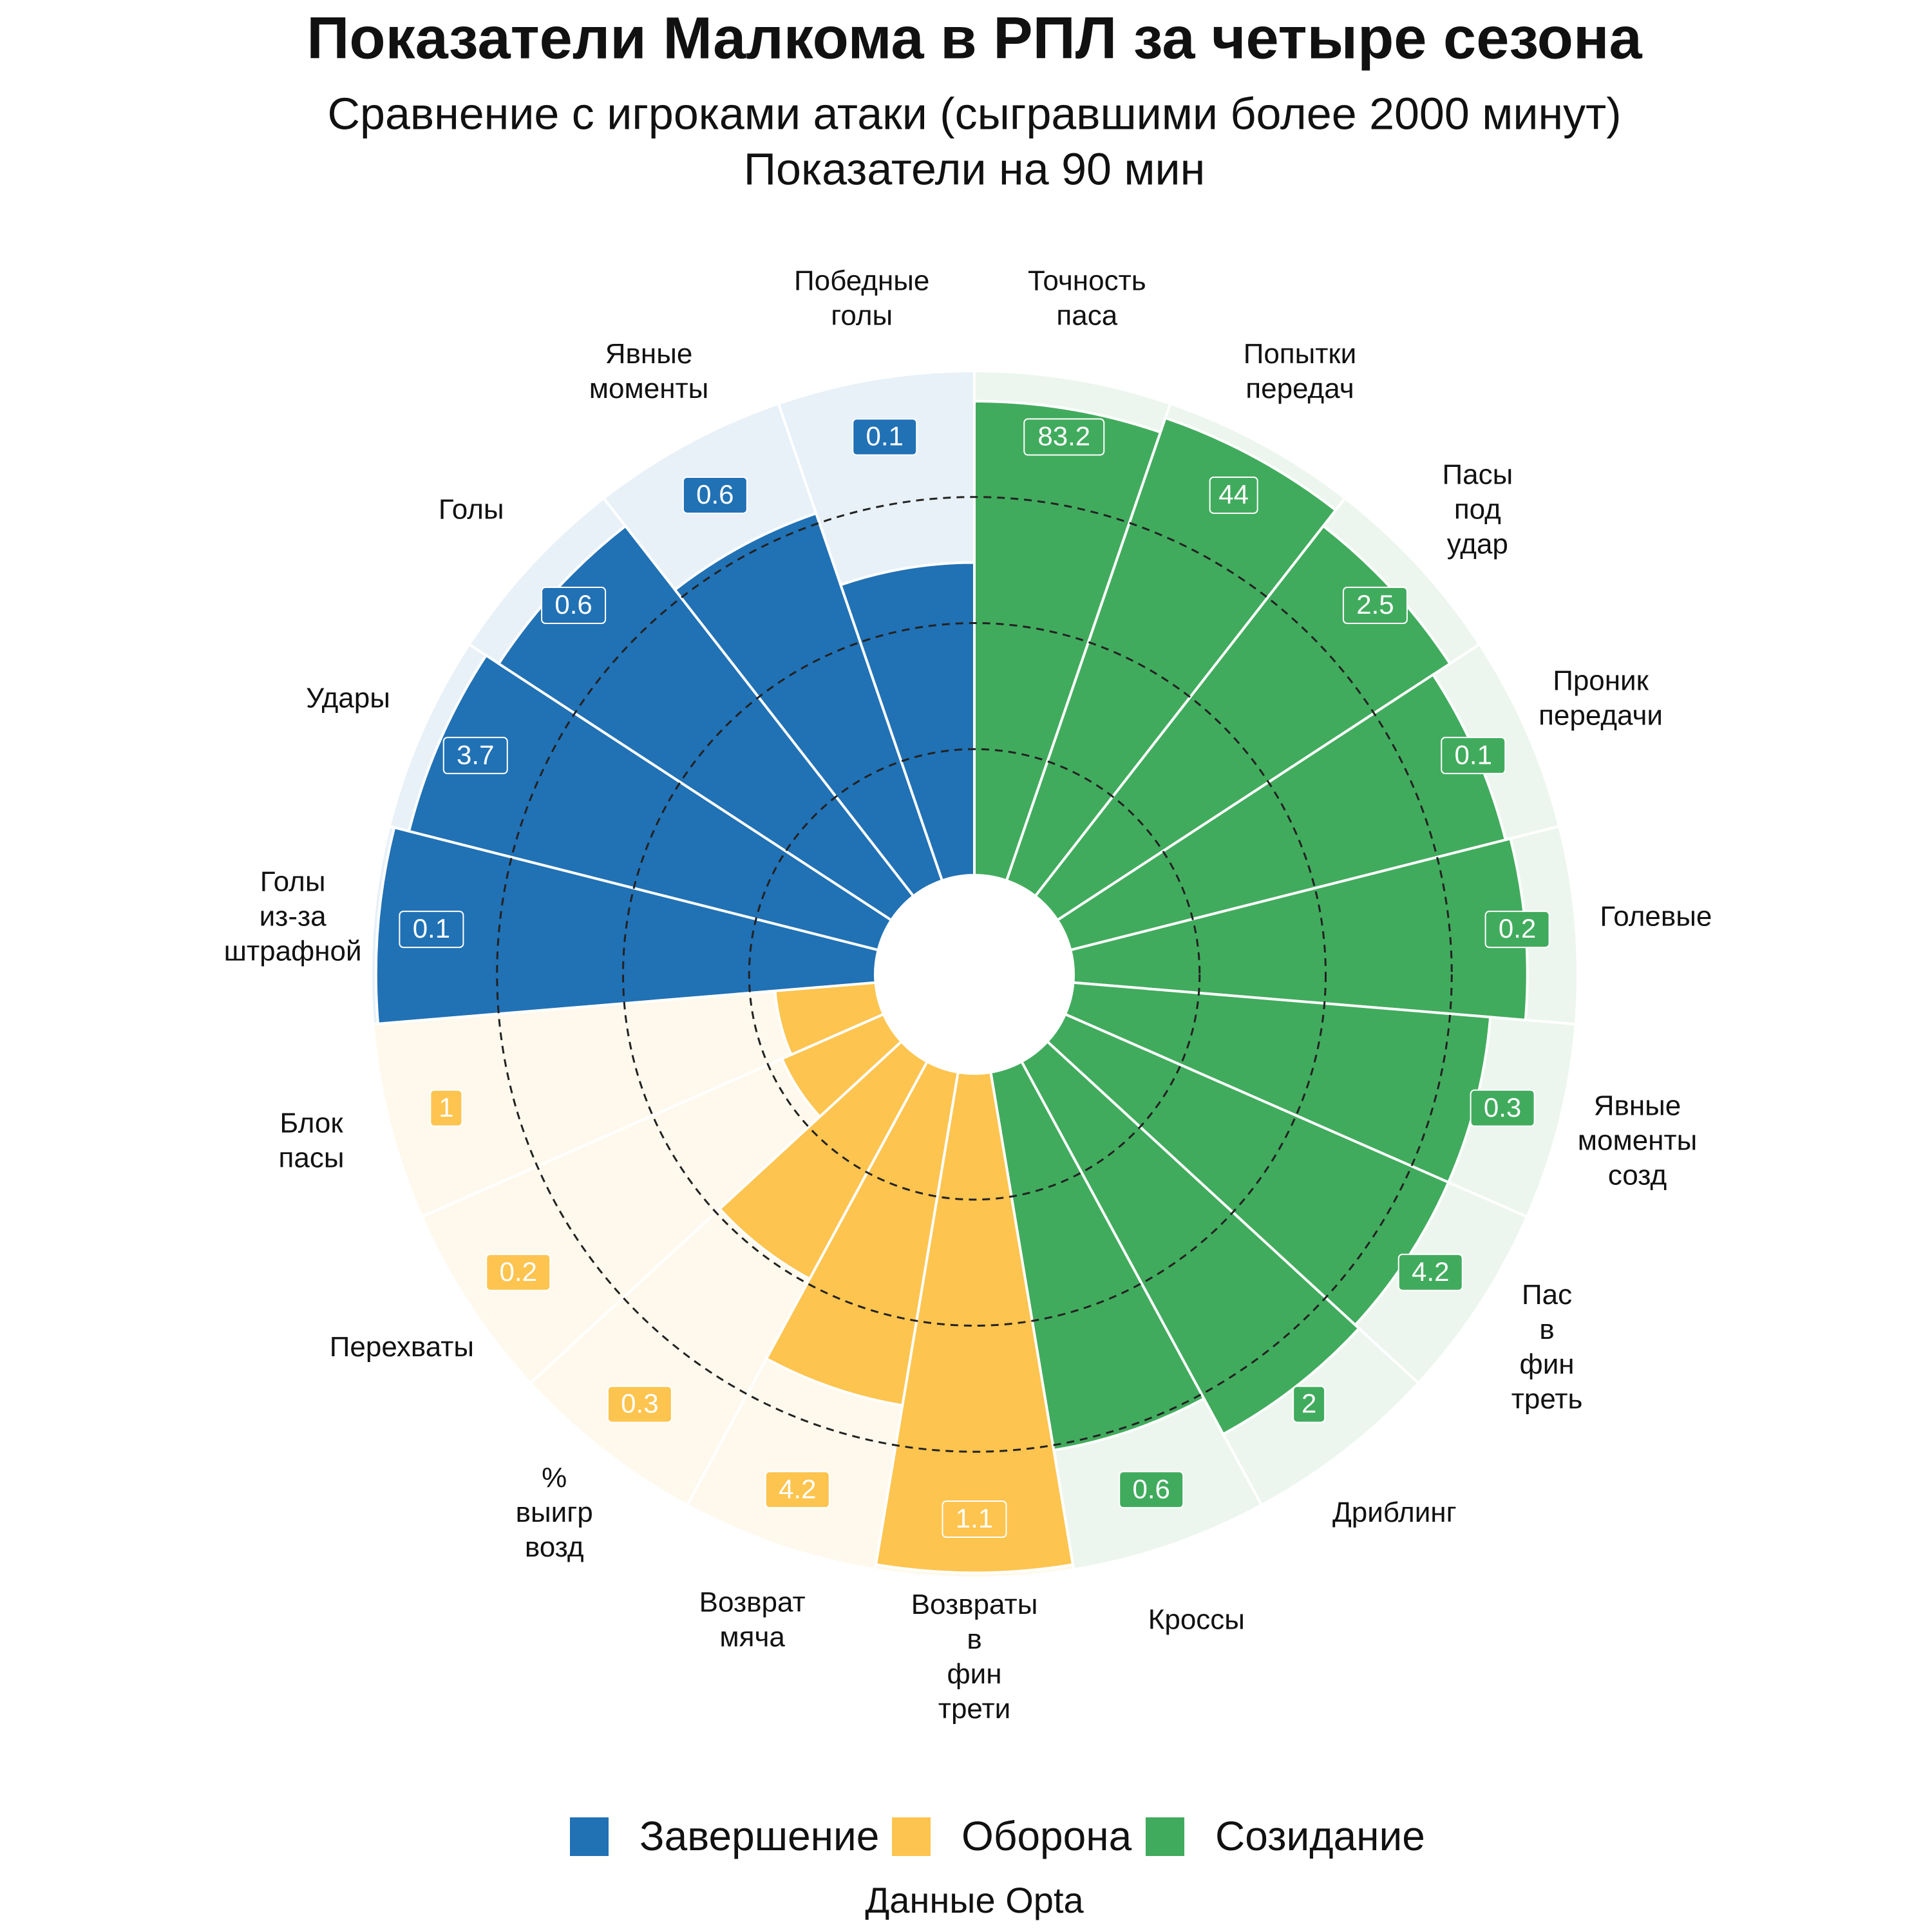  Describe the element at coordinates (293, 916) in the screenshot. I see `category-label: Голы из-за штрафной` at that location.